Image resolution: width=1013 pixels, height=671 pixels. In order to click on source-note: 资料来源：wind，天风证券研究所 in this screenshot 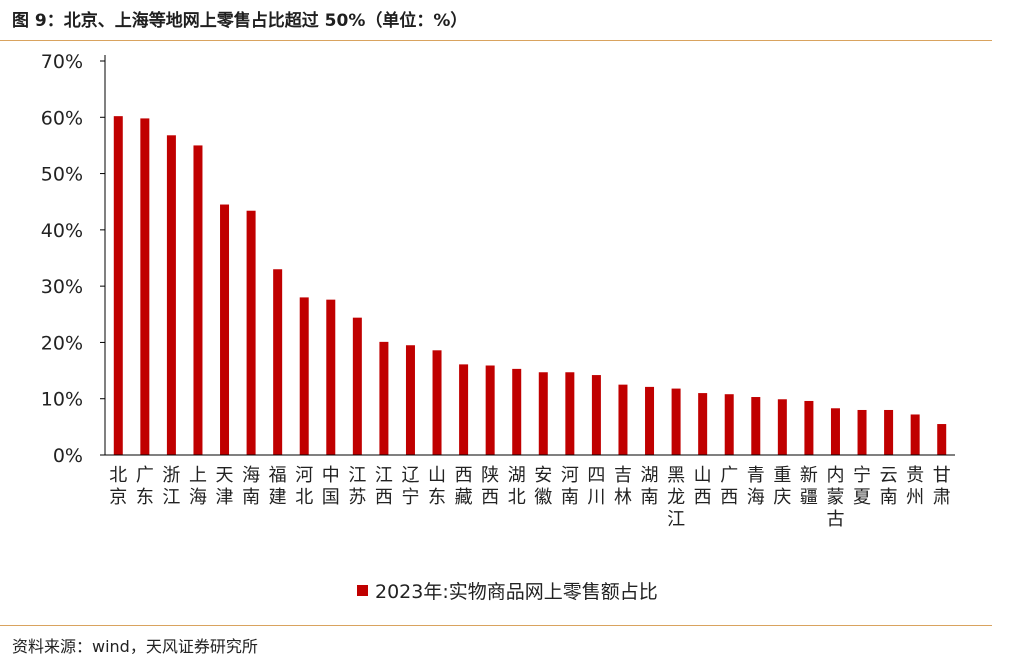, I will do `click(135, 646)`.